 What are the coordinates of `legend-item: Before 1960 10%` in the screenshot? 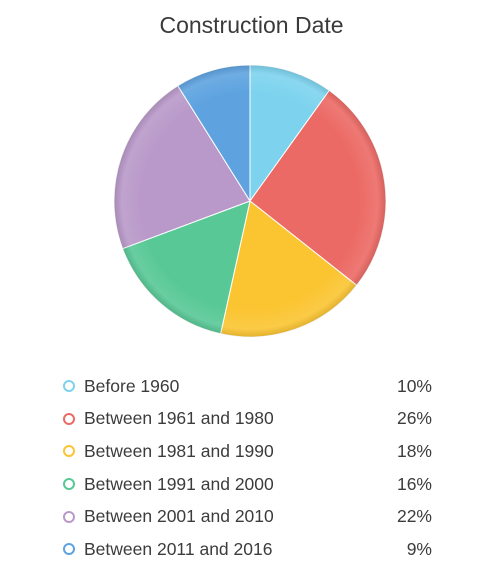 It's located at (247, 386).